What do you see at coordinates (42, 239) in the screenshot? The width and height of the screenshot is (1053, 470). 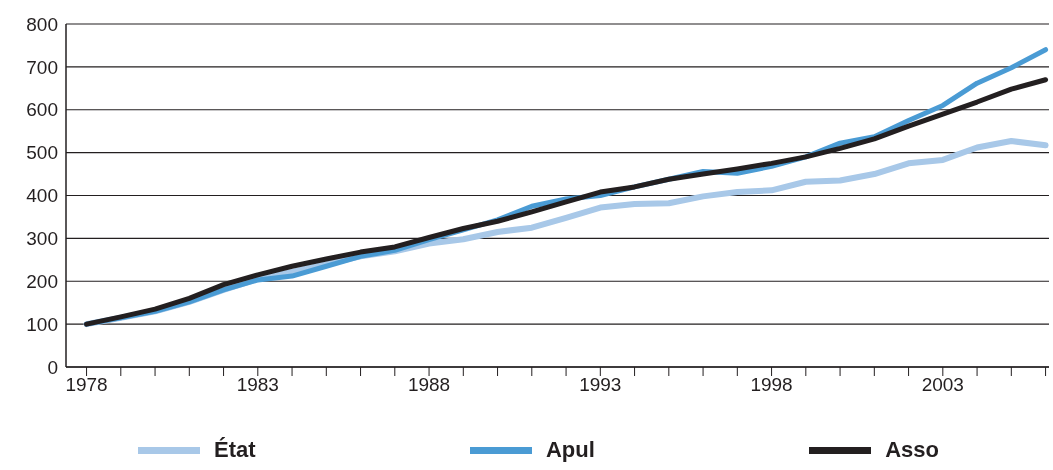 I see `y-tick-label: 300` at bounding box center [42, 239].